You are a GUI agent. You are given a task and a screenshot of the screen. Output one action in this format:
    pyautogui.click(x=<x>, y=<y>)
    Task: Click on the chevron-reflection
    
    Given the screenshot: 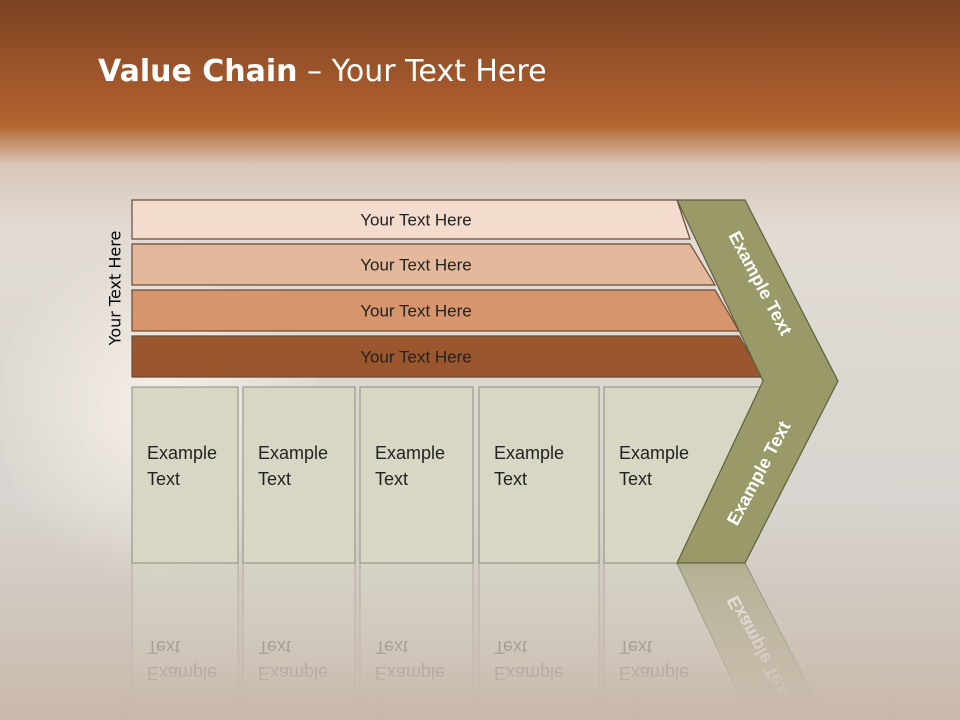 What is the action you would take?
    pyautogui.click(x=747, y=633)
    